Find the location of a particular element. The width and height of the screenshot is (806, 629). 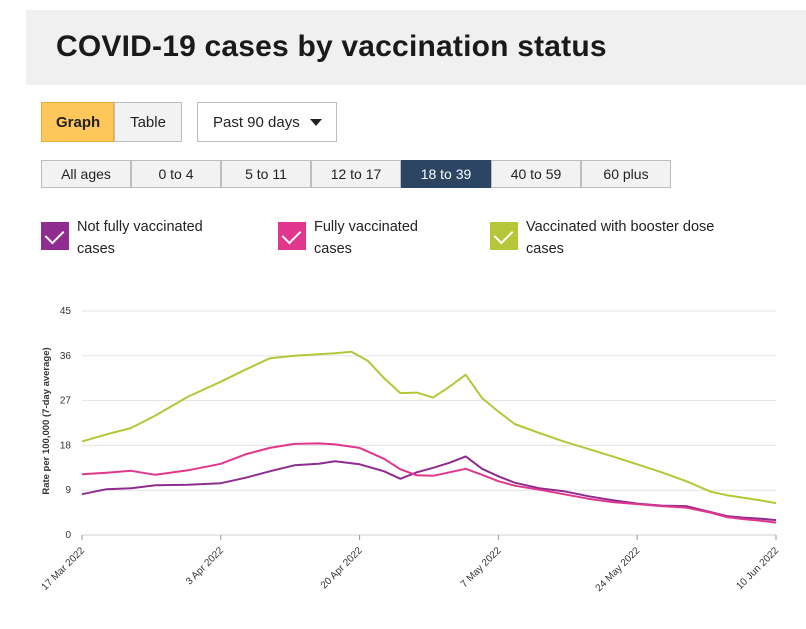

legend-booster-dose: Vaccinated with booster dose cases is located at coordinates (602, 238).